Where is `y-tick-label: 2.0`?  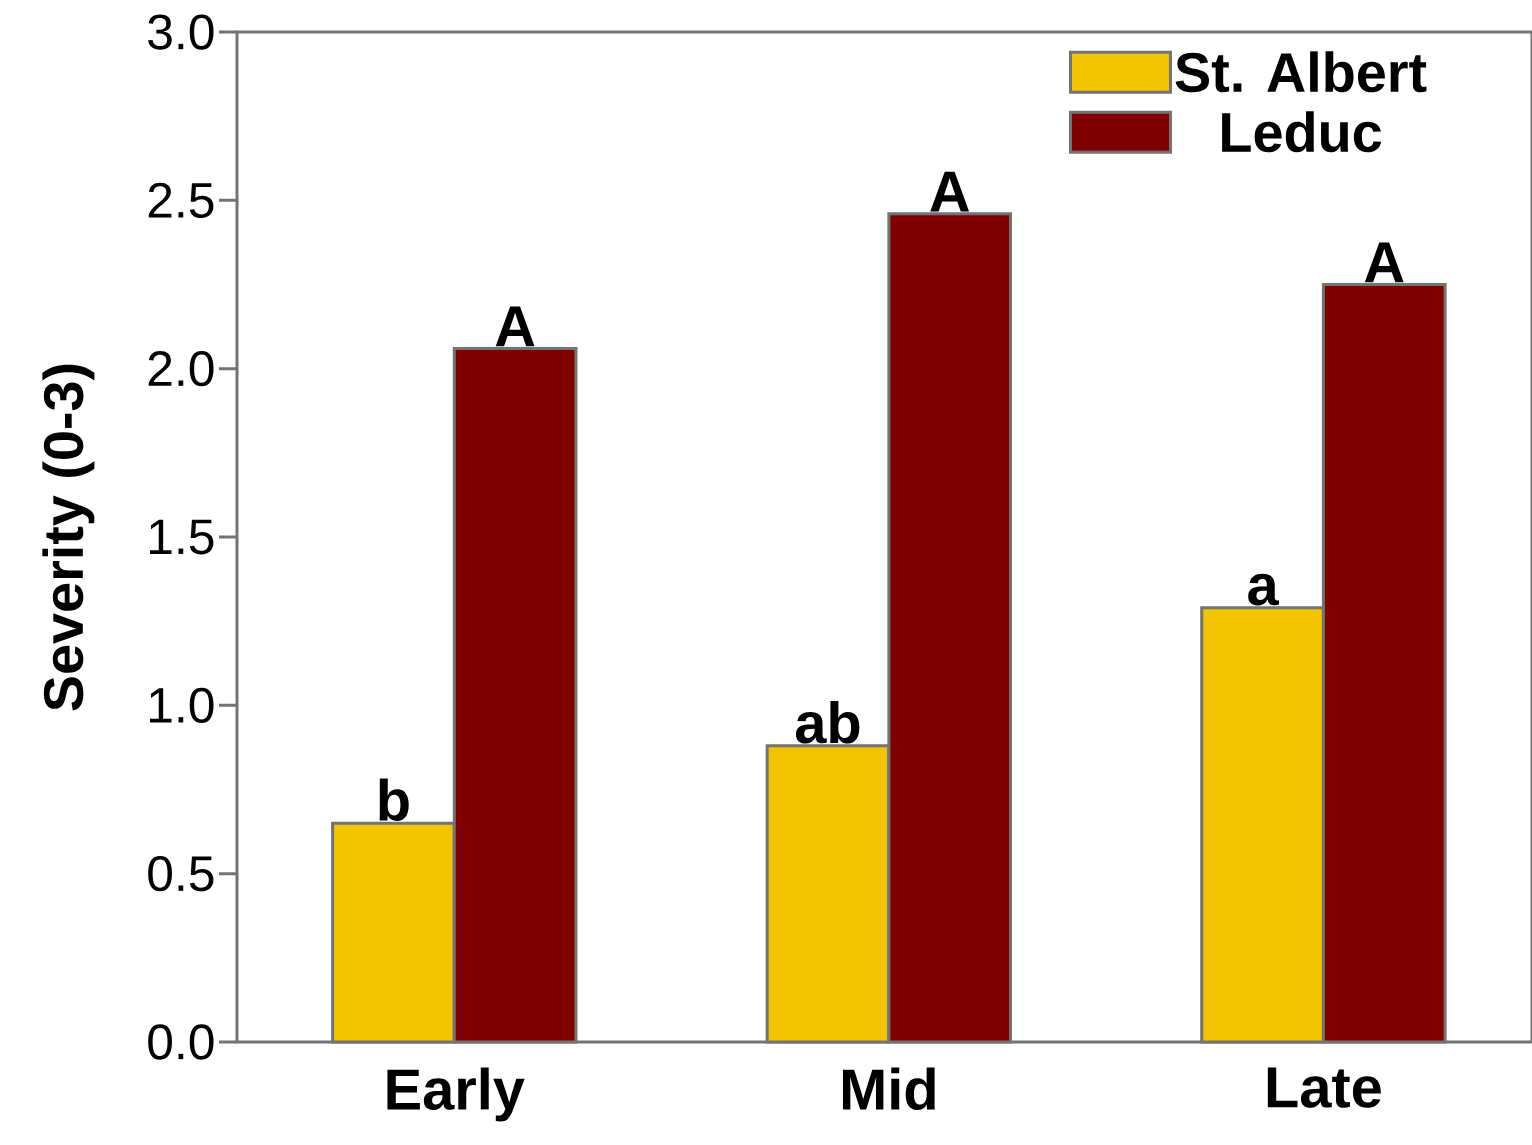
y-tick-label: 2.0 is located at coordinates (181, 369).